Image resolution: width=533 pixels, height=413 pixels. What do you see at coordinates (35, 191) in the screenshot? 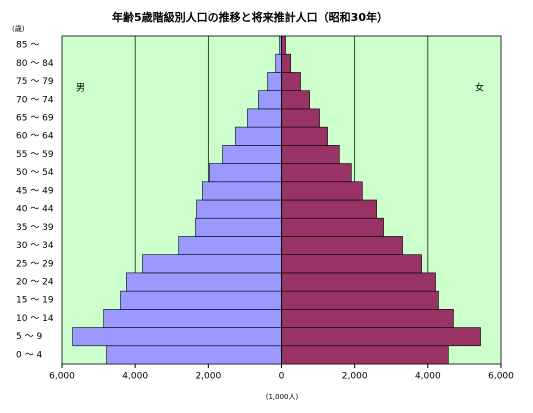
I see `y-tick-label: 45 ～ 49` at bounding box center [35, 191].